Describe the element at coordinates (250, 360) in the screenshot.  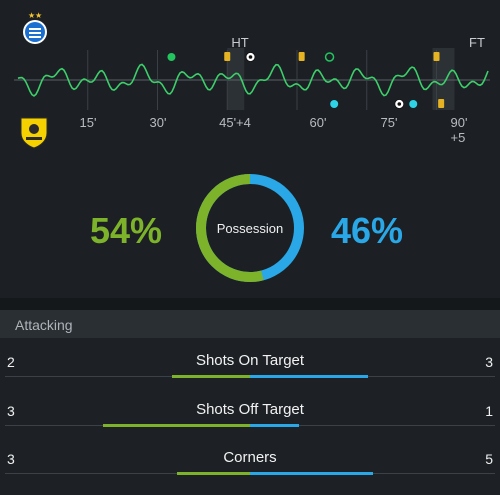
I see `stat-label: Shots On Target` at that location.